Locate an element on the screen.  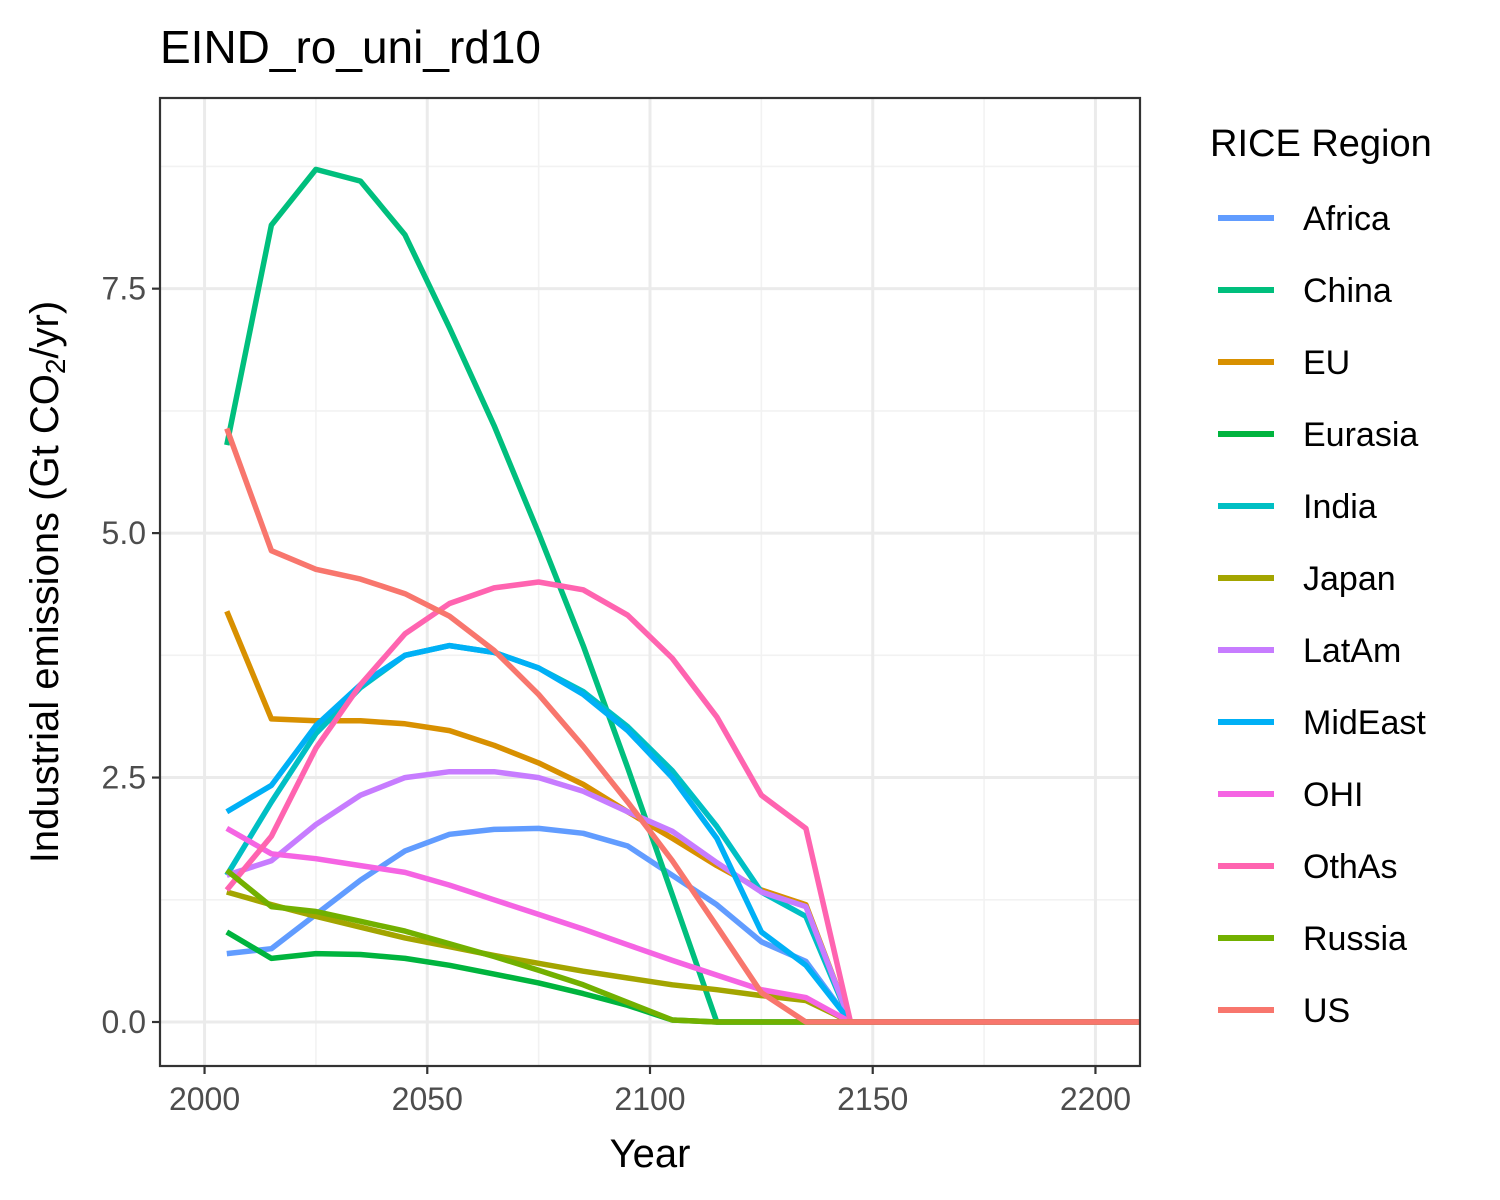
legend-label-russia: Russia is located at coordinates (1355, 939).